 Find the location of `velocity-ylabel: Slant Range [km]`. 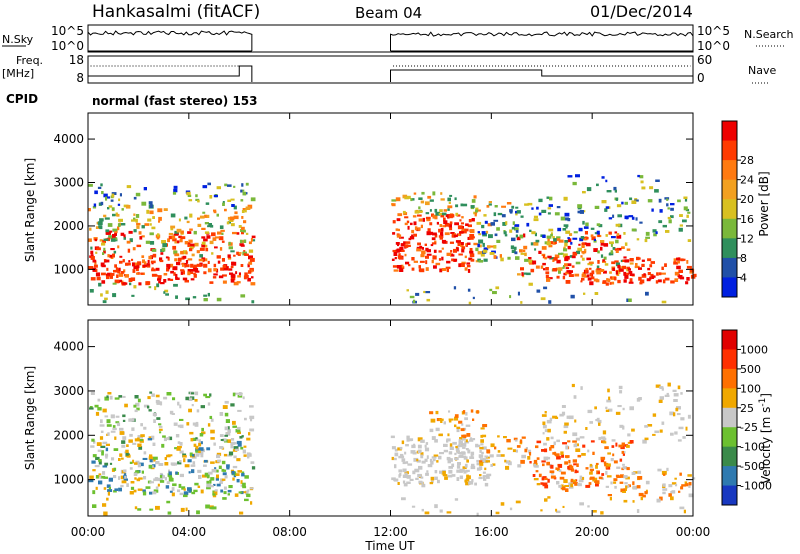

velocity-ylabel: Slant Range [km] is located at coordinates (30, 418).